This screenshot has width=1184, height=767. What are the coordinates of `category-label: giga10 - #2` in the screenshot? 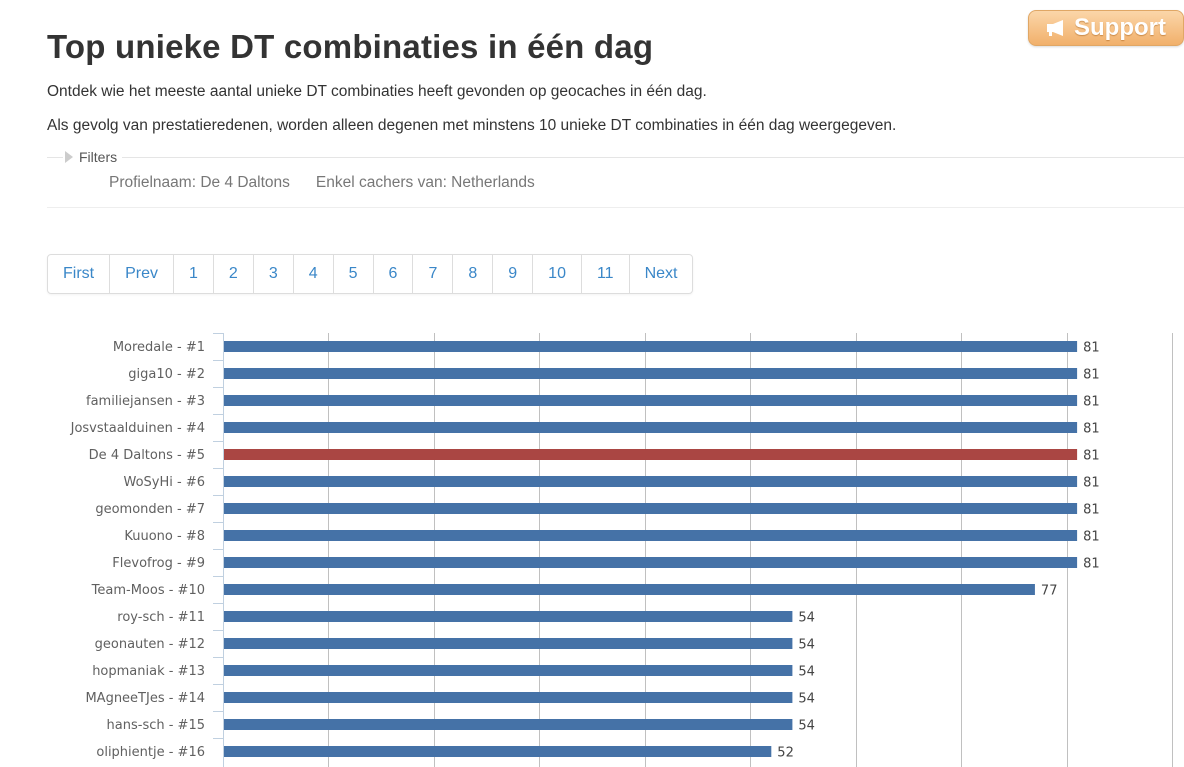 It's located at (166, 374).